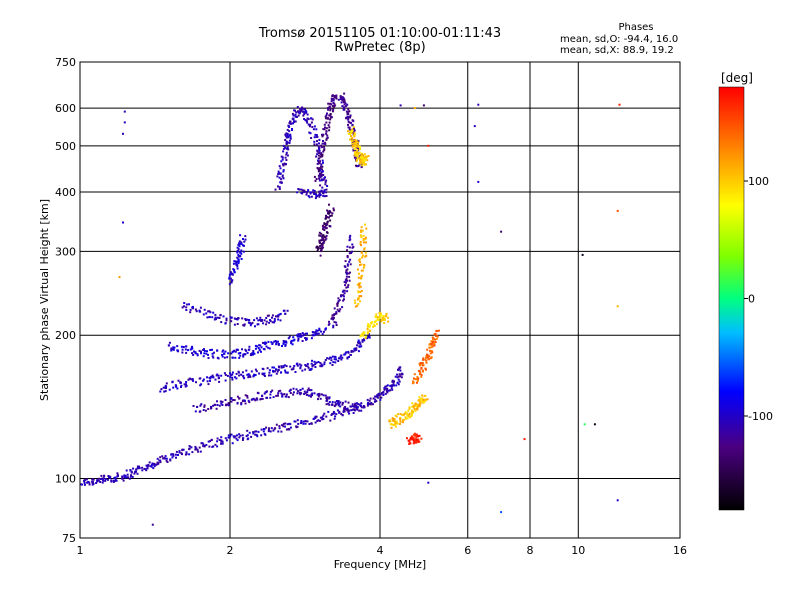 The width and height of the screenshot is (800, 600). I want to click on x-tick-label: 1, so click(80, 550).